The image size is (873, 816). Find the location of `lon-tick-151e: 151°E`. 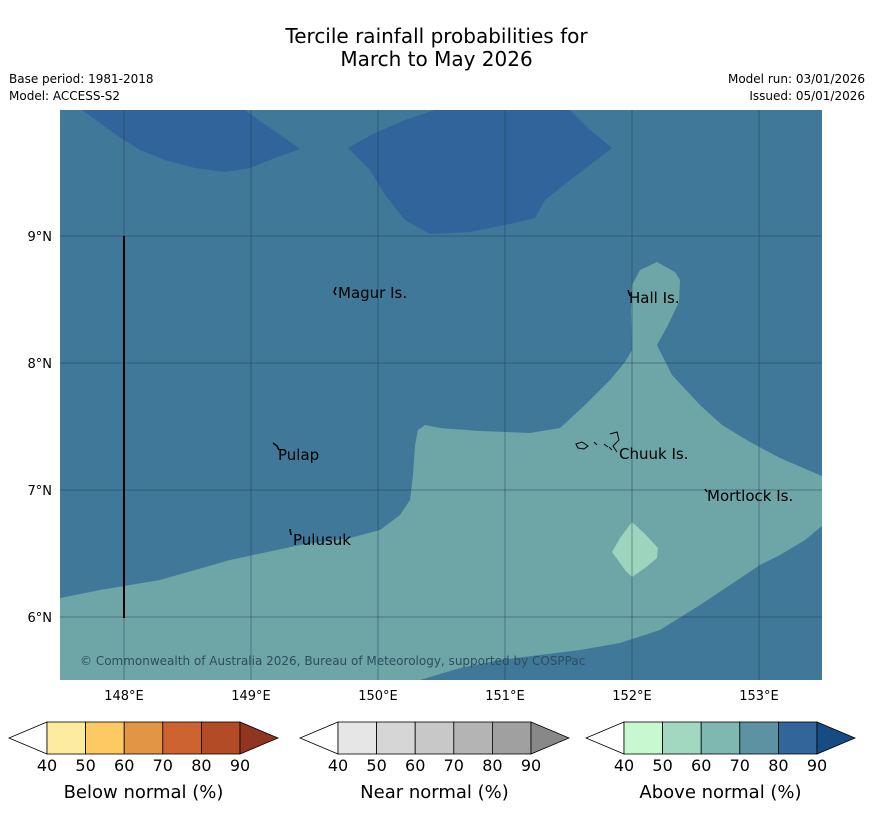

lon-tick-151e: 151°E is located at coordinates (505, 696).